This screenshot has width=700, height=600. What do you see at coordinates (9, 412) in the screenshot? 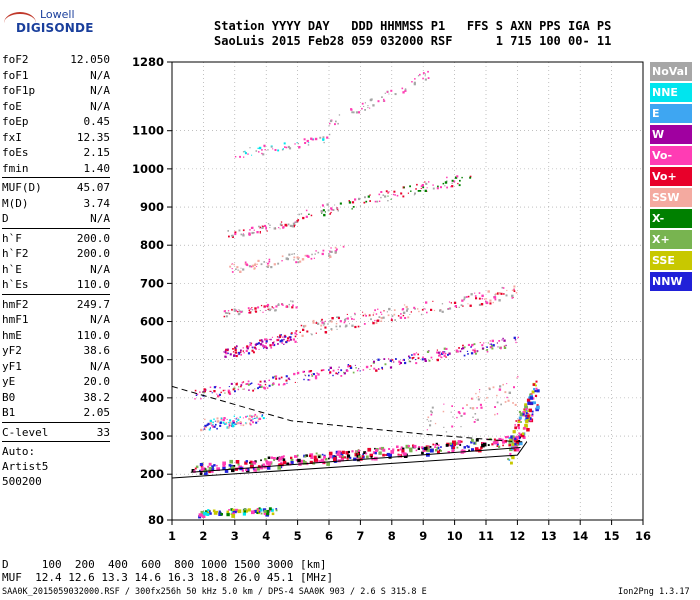
I see `param-key: B1` at bounding box center [9, 412].